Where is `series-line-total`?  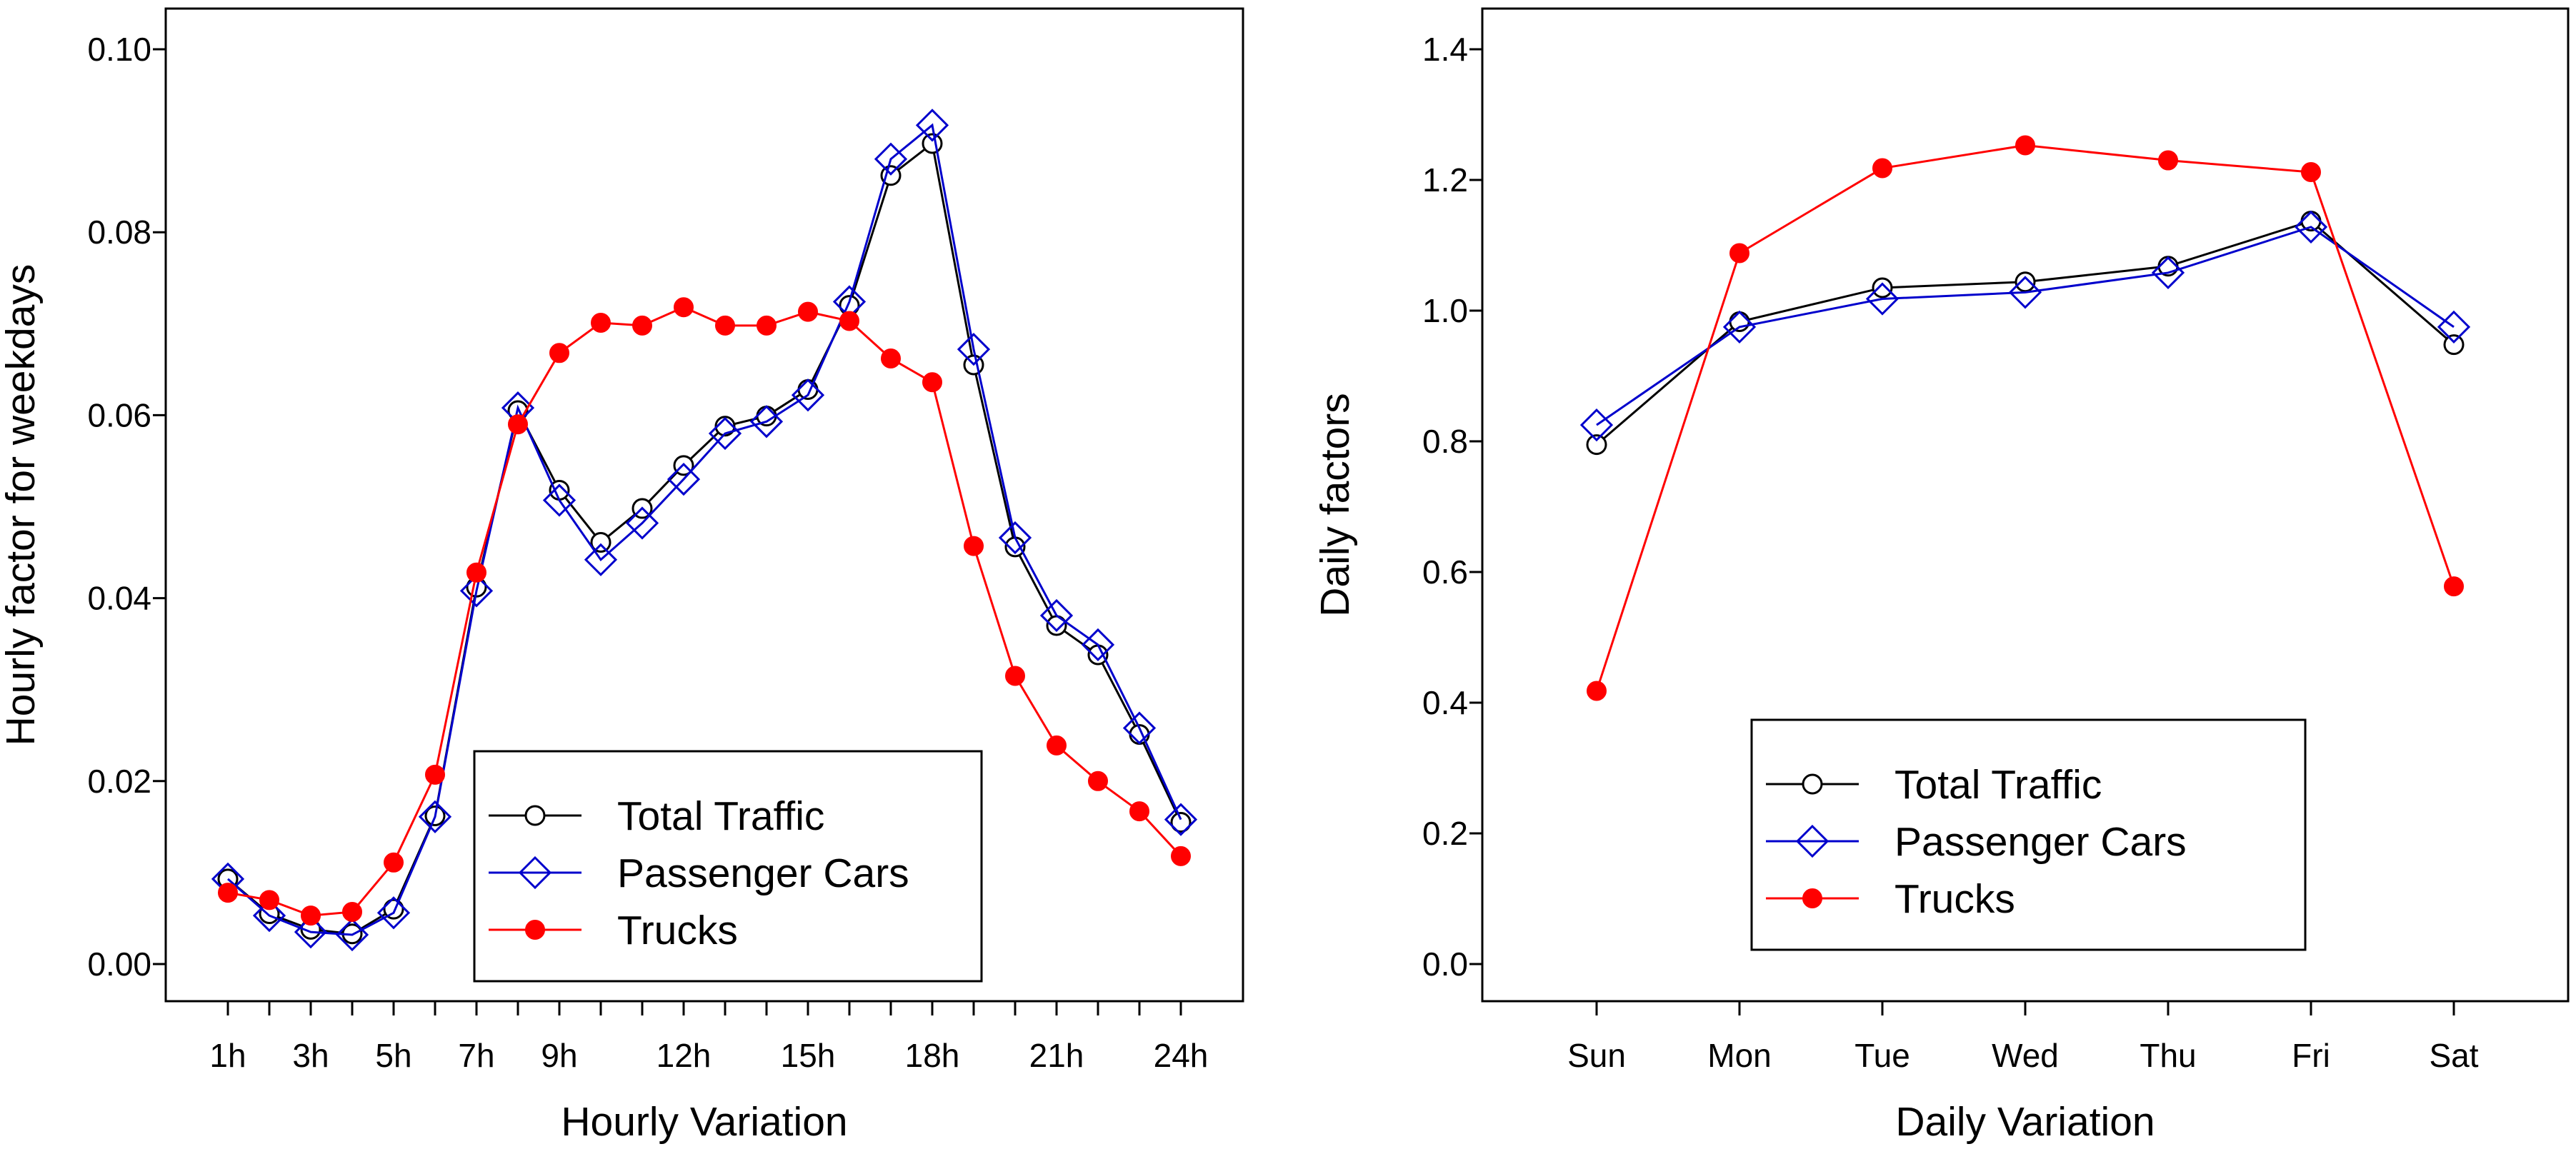
series-line-total is located at coordinates (2026, 333).